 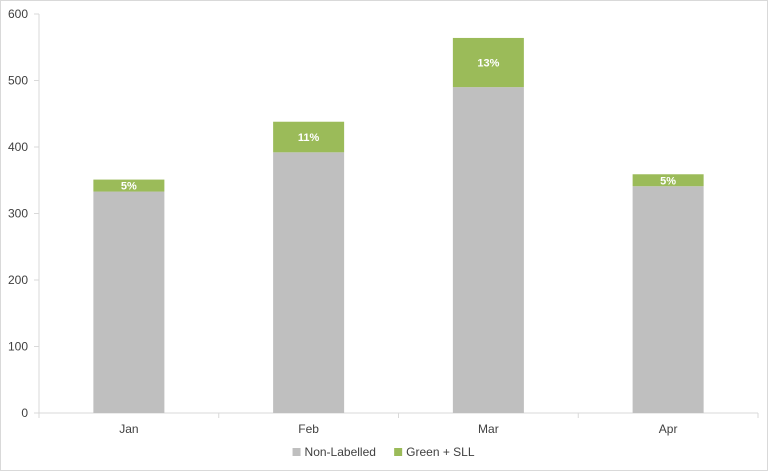 I want to click on data-label: 13%, so click(x=488, y=64).